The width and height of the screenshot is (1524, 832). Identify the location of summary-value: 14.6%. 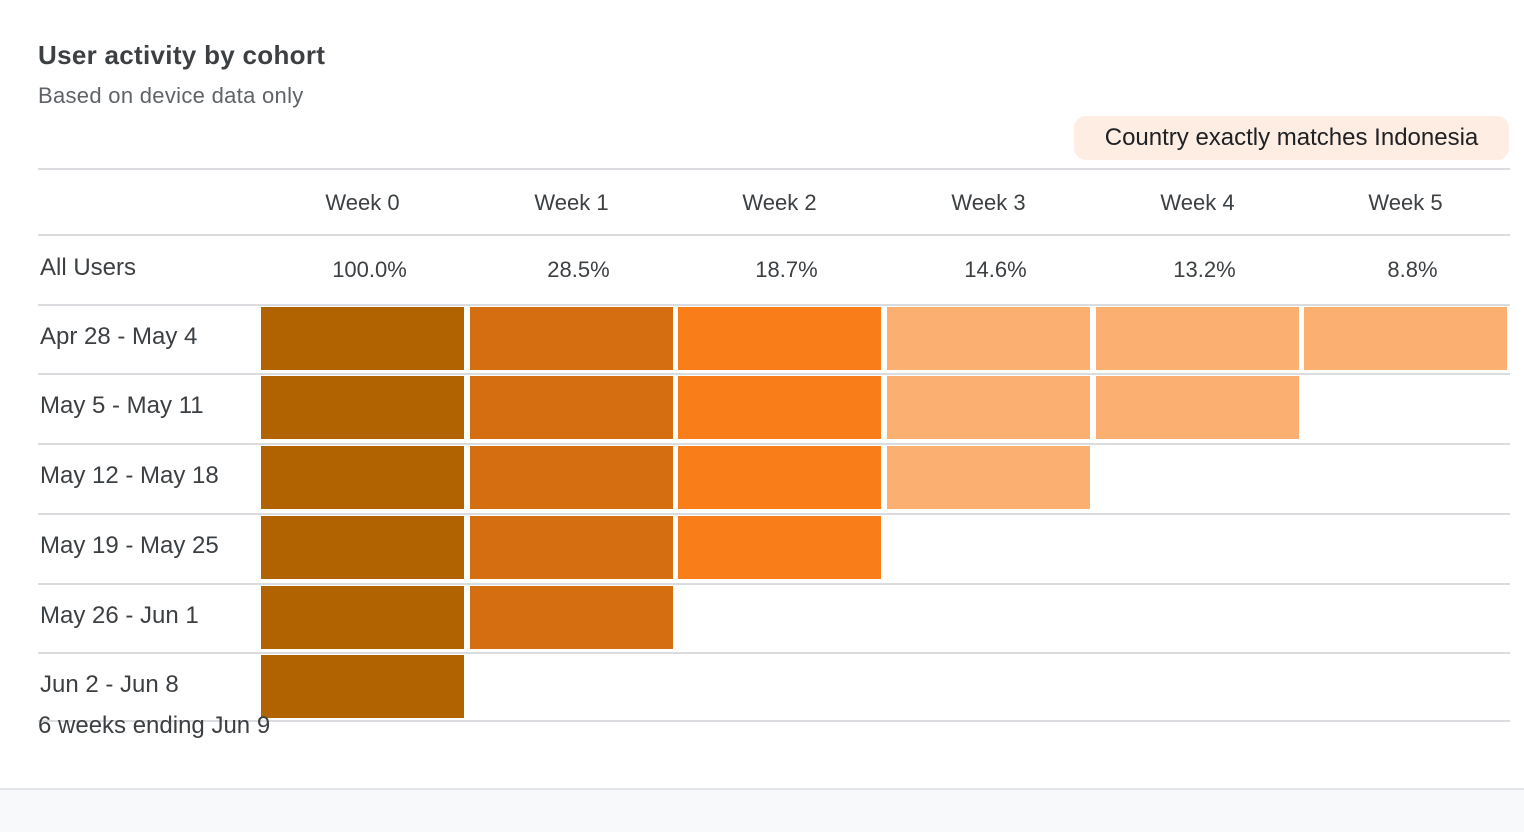
(995, 269).